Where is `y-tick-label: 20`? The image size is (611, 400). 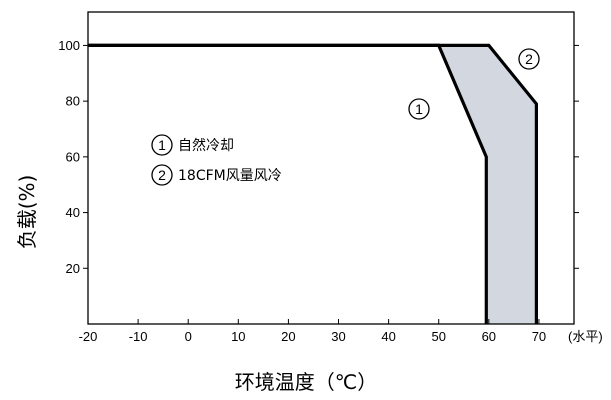
y-tick-label: 20 is located at coordinates (73, 268).